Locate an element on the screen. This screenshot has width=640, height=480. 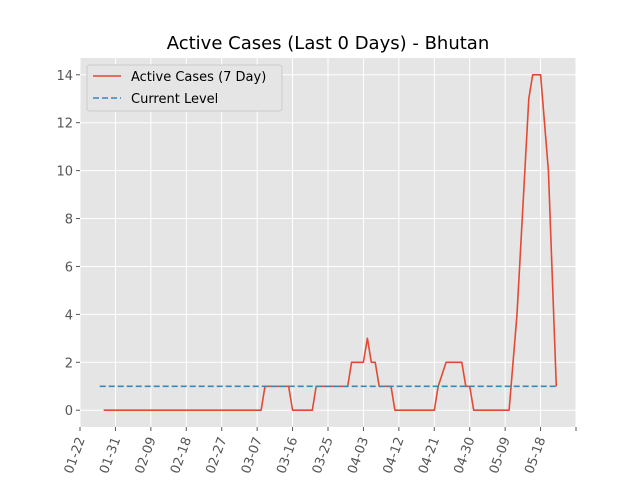
x-tick-label: 01-22 is located at coordinates (75, 455).